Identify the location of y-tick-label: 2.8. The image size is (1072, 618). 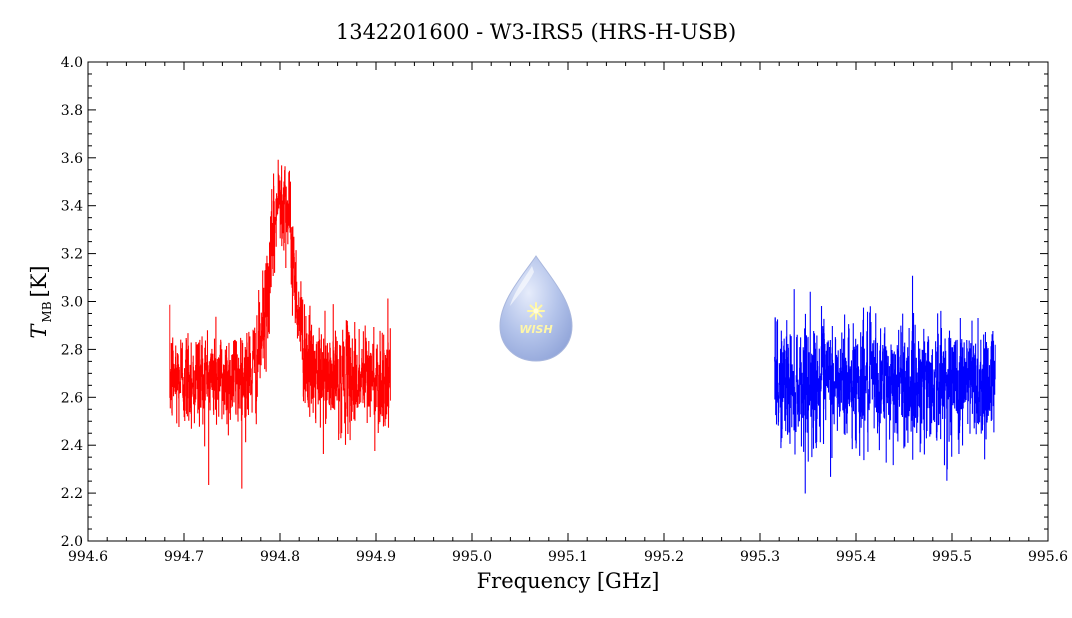
(72, 350).